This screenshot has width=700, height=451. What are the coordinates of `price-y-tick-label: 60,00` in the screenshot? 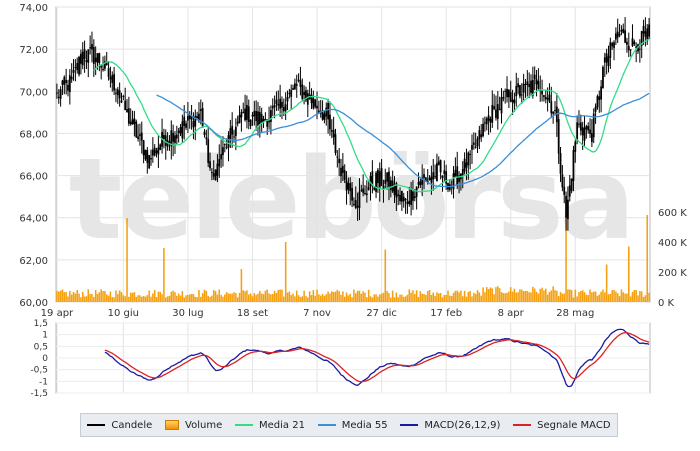 It's located at (33, 303).